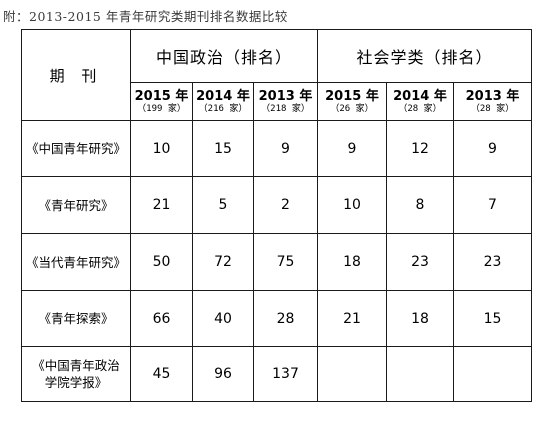 Image resolution: width=557 pixels, height=426 pixels. Describe the element at coordinates (285, 374) in the screenshot. I see `rank-cell: 137` at that location.